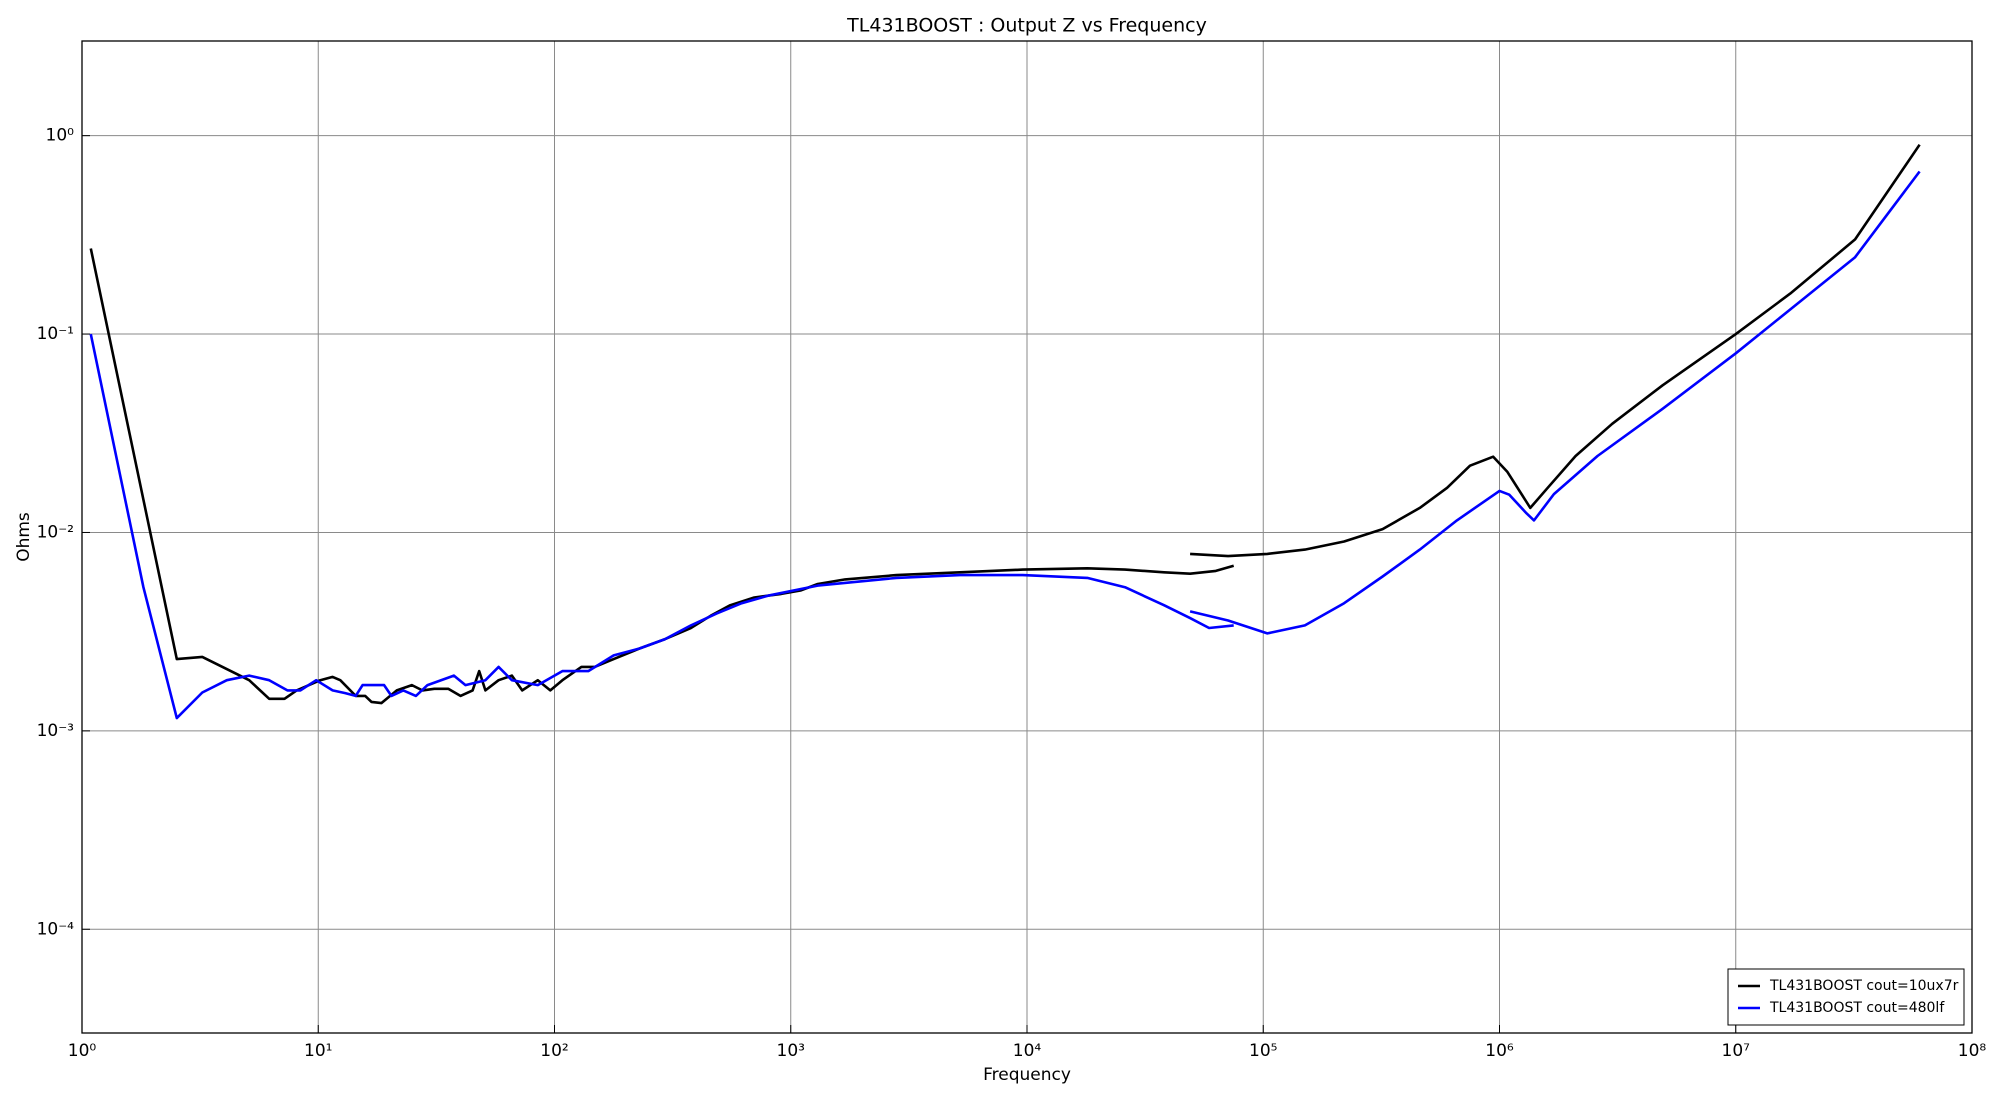 This screenshot has height=1100, width=2000. What do you see at coordinates (791, 1051) in the screenshot?
I see `x-tick-label: 10³` at bounding box center [791, 1051].